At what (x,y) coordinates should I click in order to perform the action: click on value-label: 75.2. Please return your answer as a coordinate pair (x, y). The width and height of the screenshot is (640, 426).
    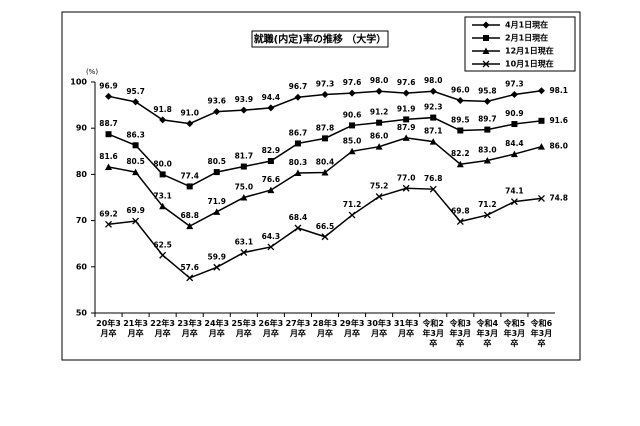
    Looking at the image, I should click on (379, 186).